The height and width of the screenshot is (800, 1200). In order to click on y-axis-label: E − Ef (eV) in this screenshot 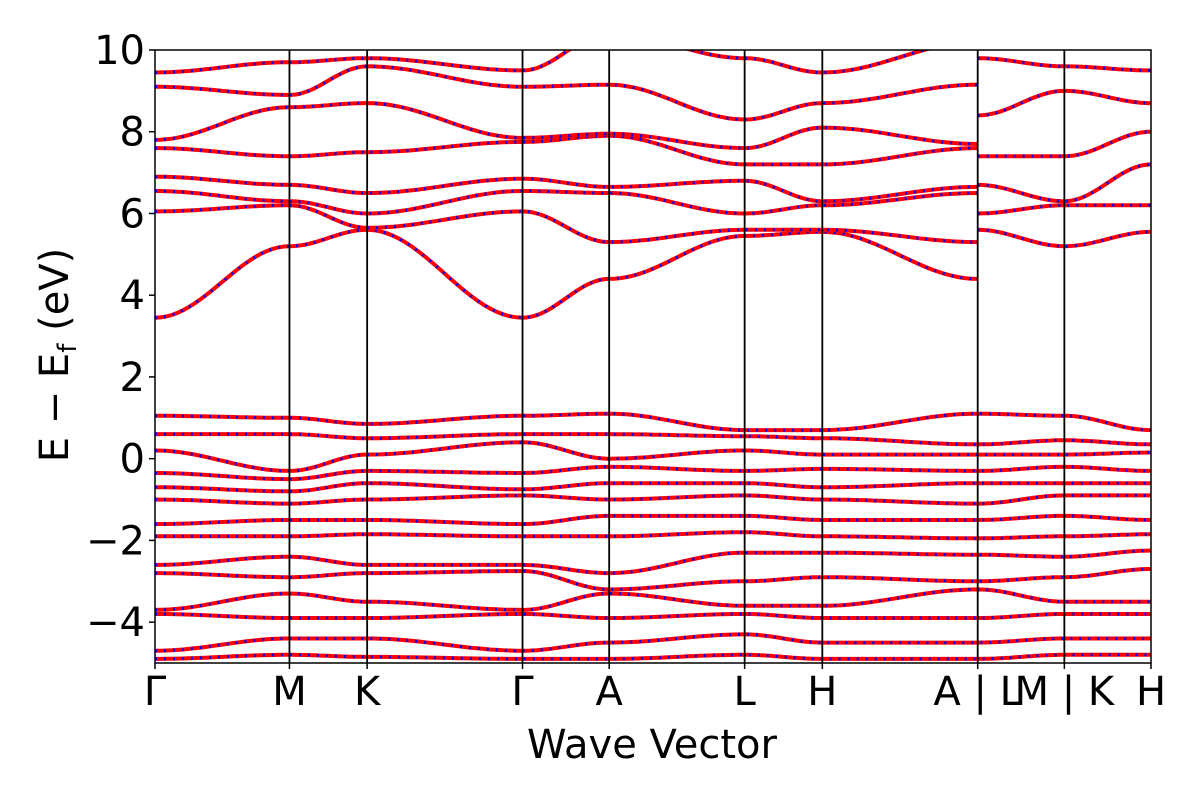, I will do `click(57, 355)`.